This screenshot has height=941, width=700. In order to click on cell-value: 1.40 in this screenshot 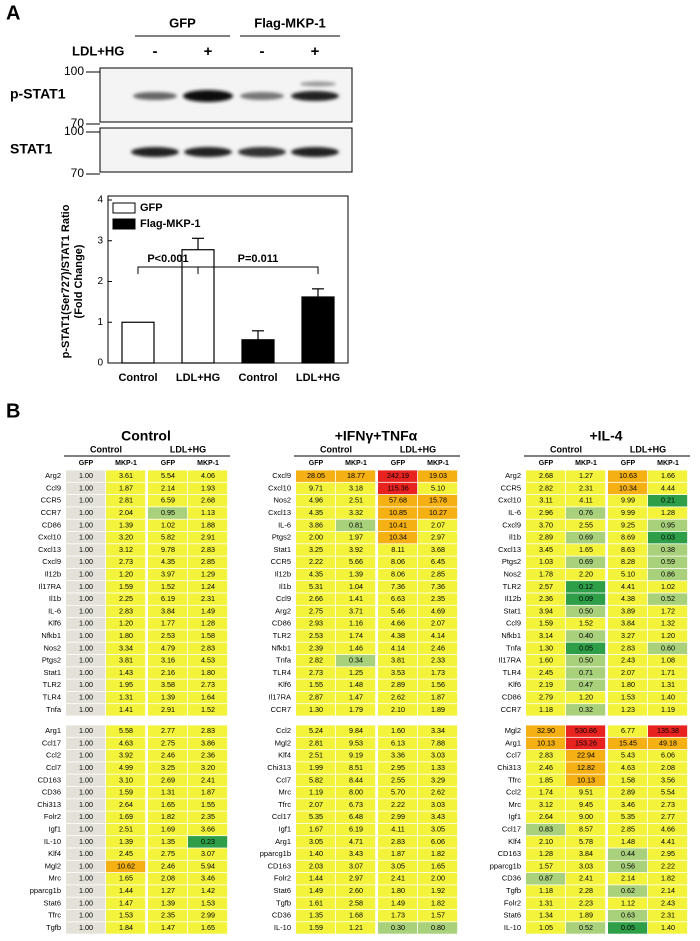, I will do `click(668, 696)`.